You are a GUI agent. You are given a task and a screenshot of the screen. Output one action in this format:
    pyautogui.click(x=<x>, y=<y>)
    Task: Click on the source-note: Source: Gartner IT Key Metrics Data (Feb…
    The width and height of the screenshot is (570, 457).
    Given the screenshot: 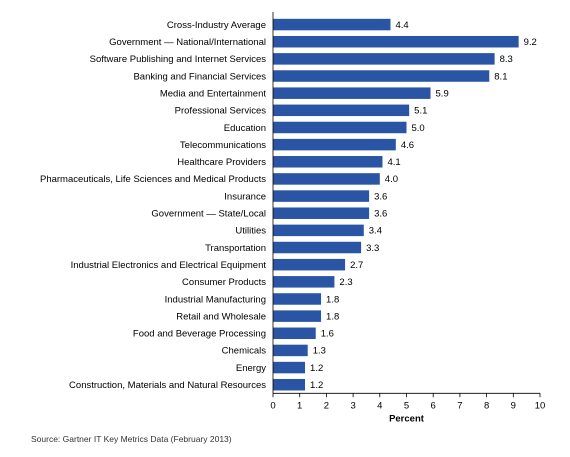 What is the action you would take?
    pyautogui.click(x=131, y=439)
    